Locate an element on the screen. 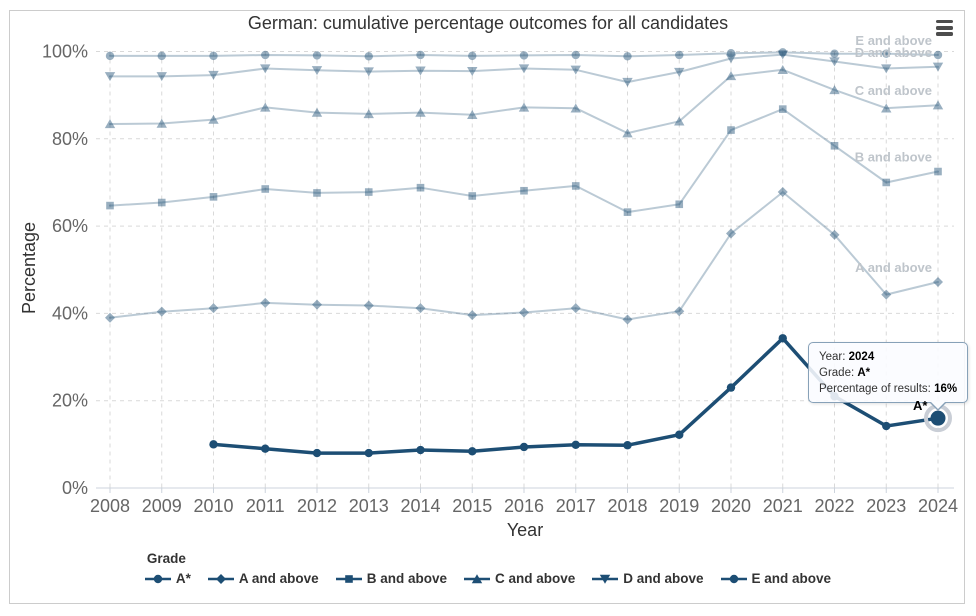  marker-c-and-above-2018 is located at coordinates (627, 133).